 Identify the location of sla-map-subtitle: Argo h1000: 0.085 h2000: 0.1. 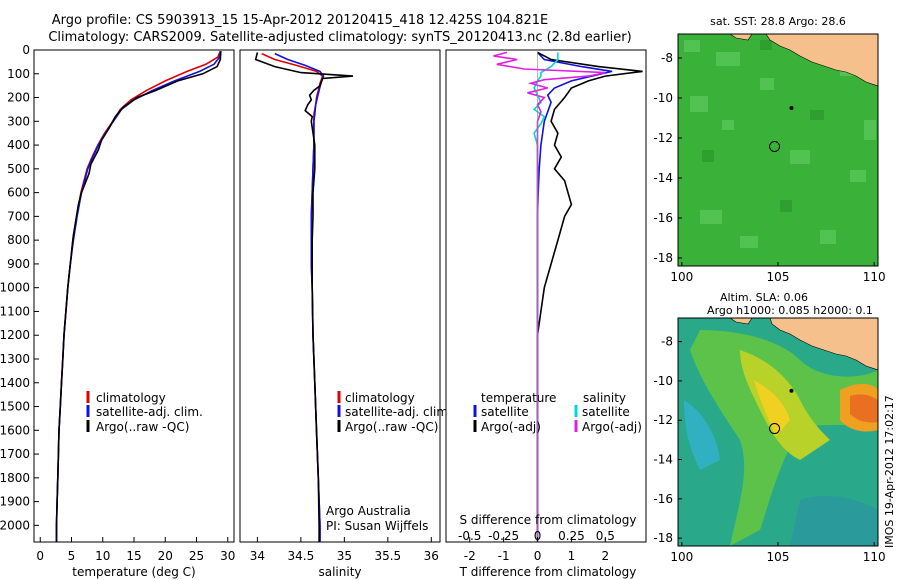
(790, 310).